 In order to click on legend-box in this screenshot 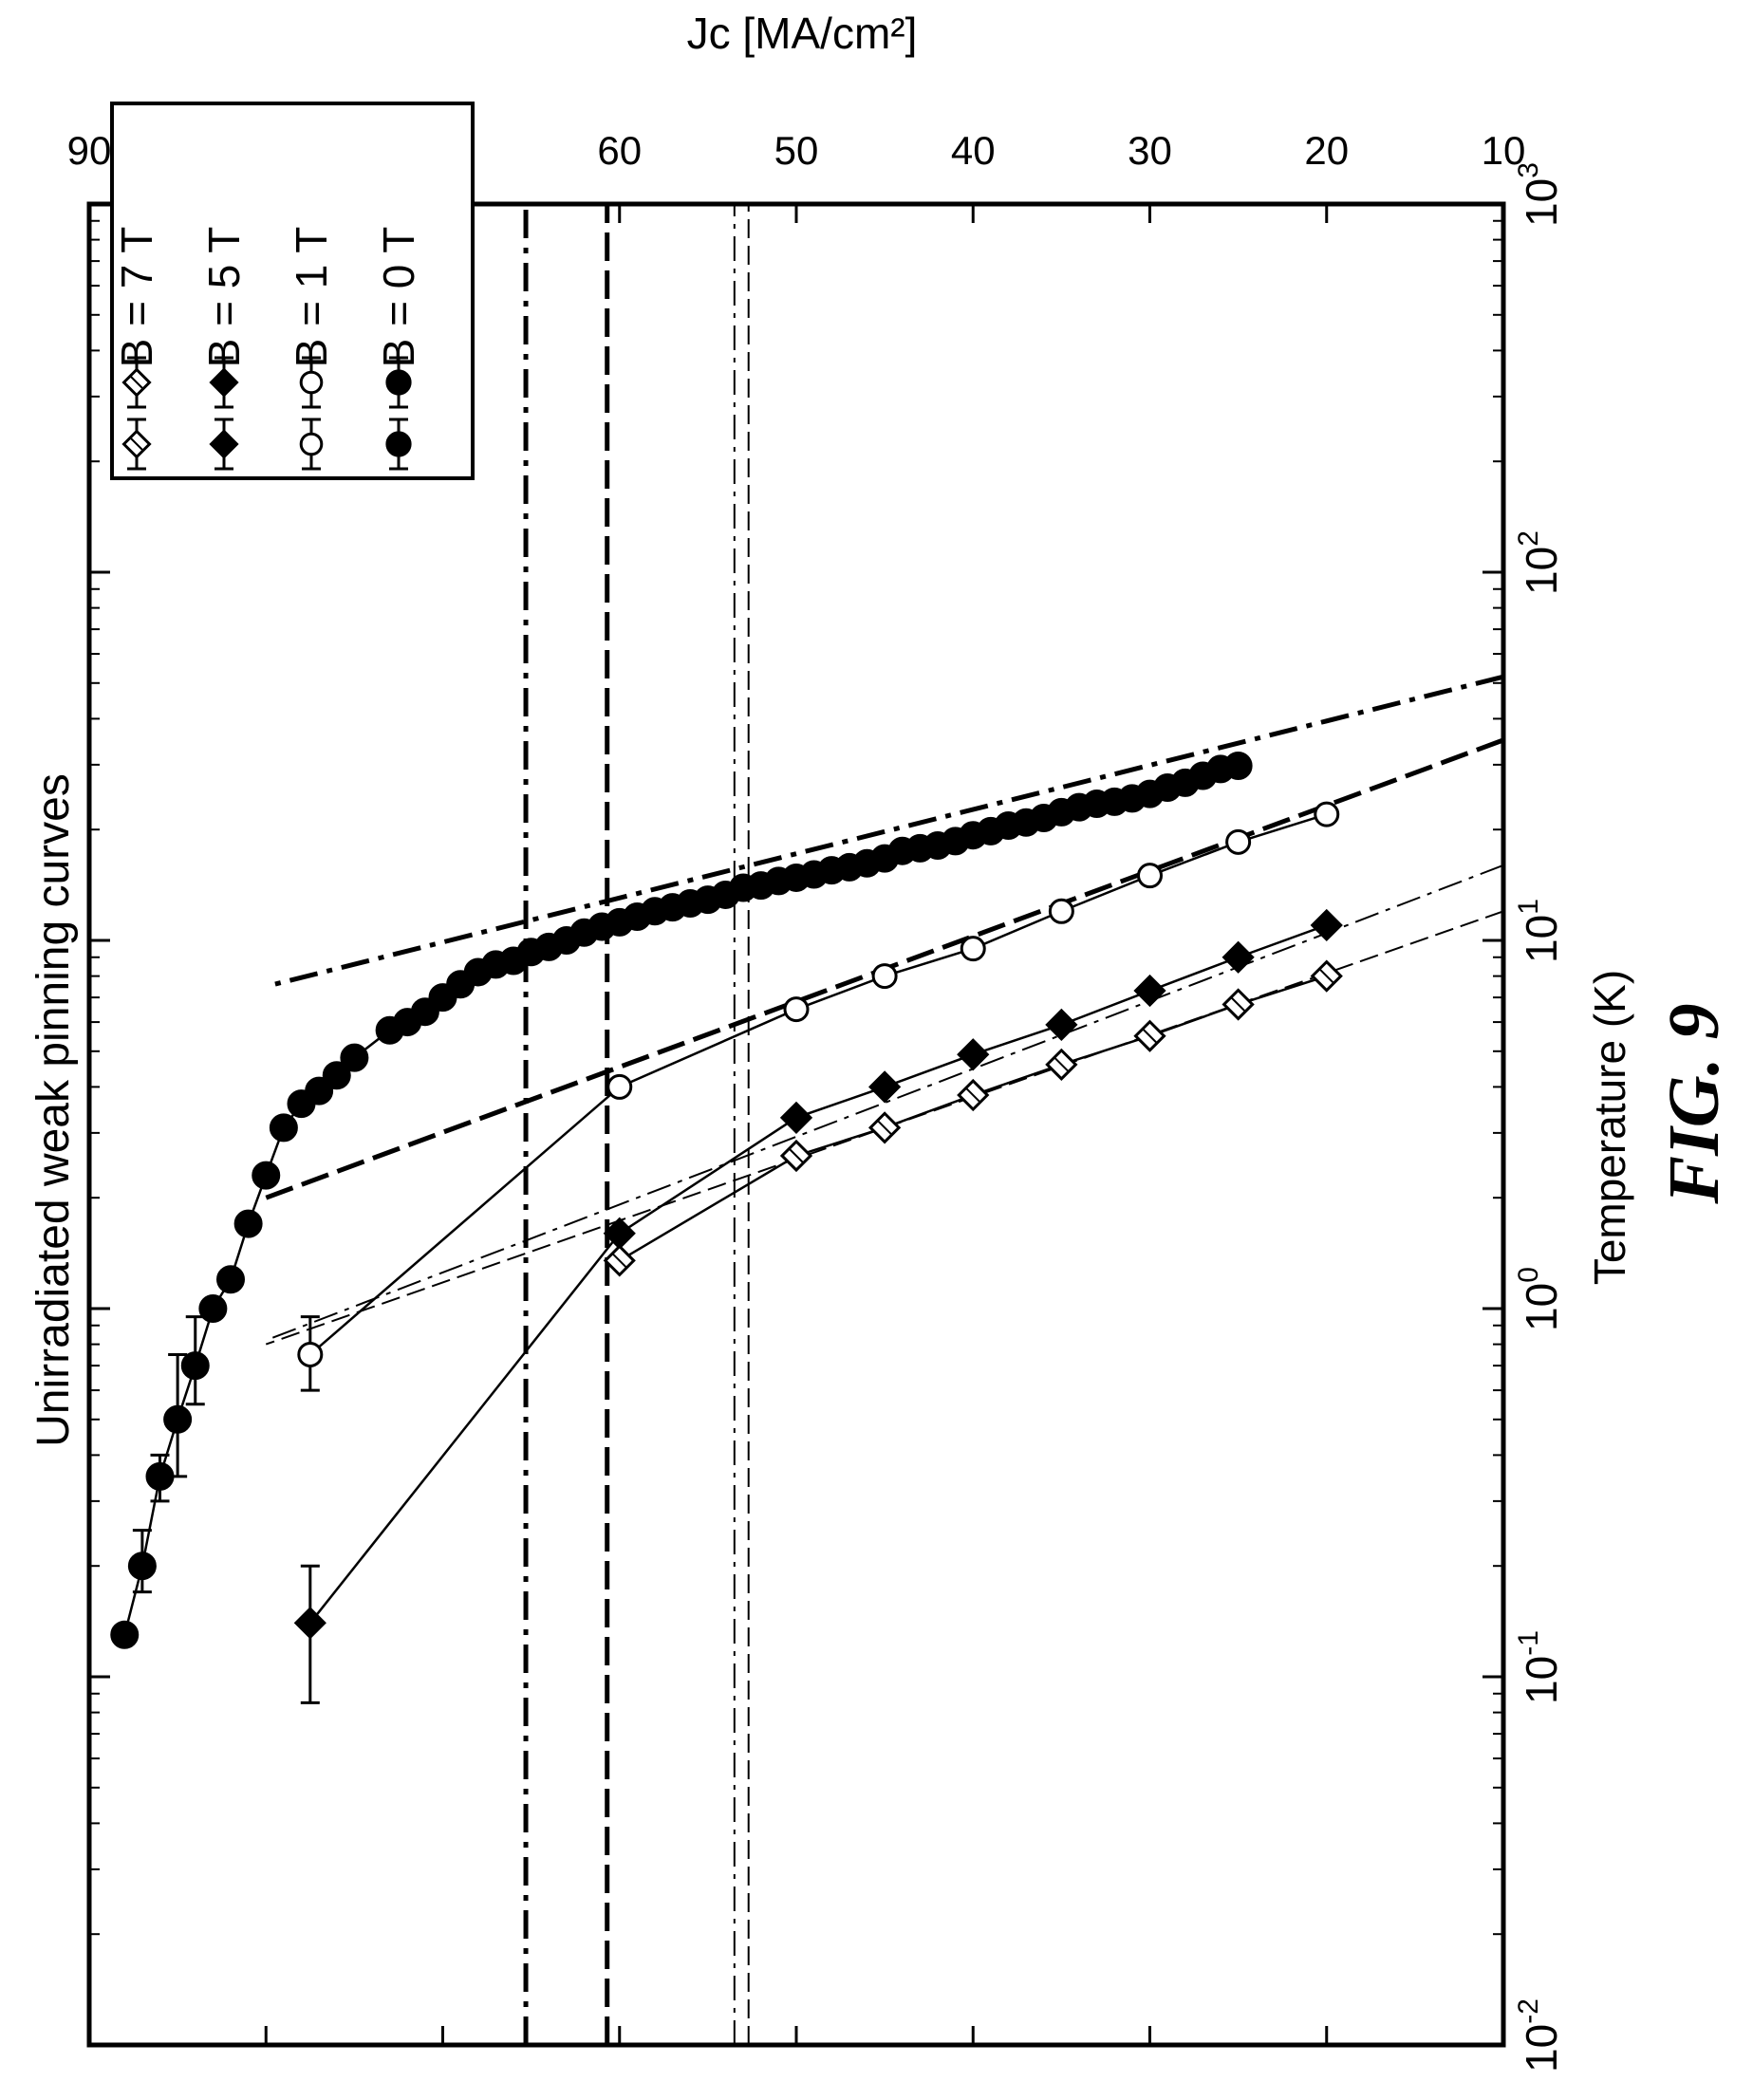, I will do `click(292, 291)`.